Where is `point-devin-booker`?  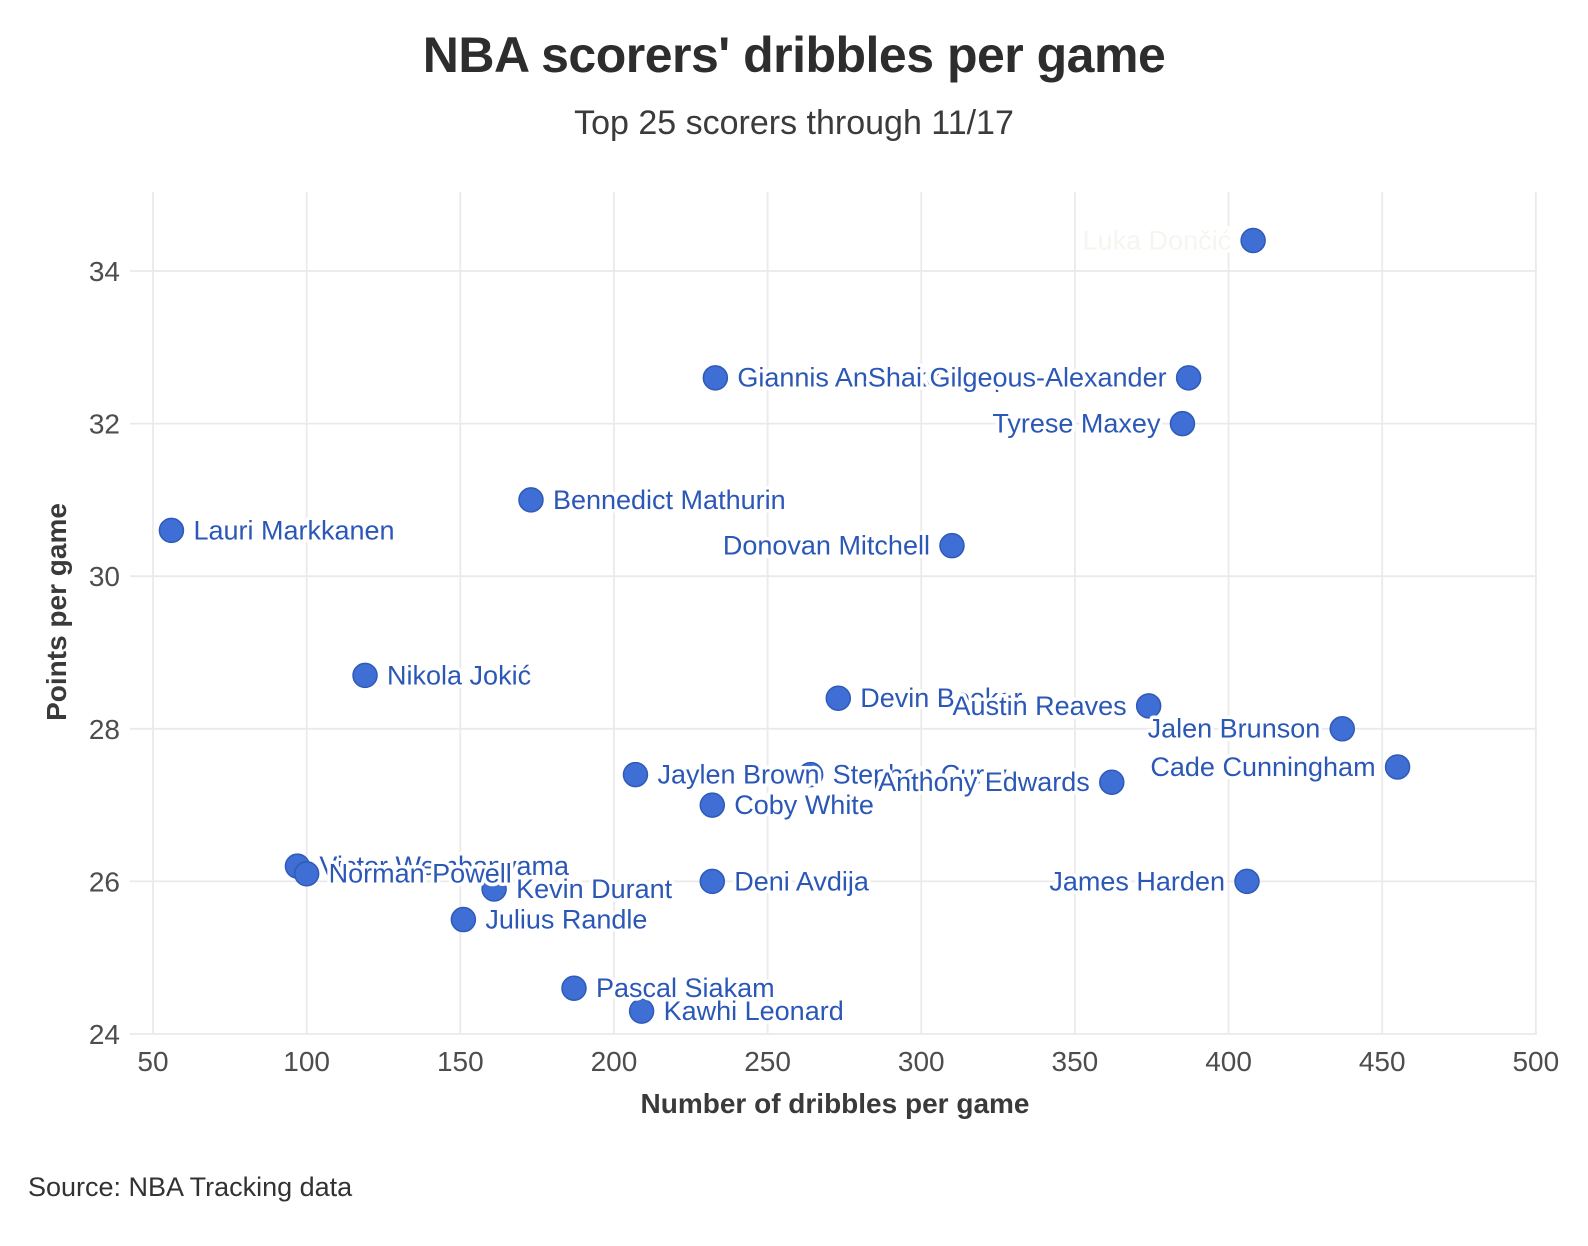 point-devin-booker is located at coordinates (838, 698).